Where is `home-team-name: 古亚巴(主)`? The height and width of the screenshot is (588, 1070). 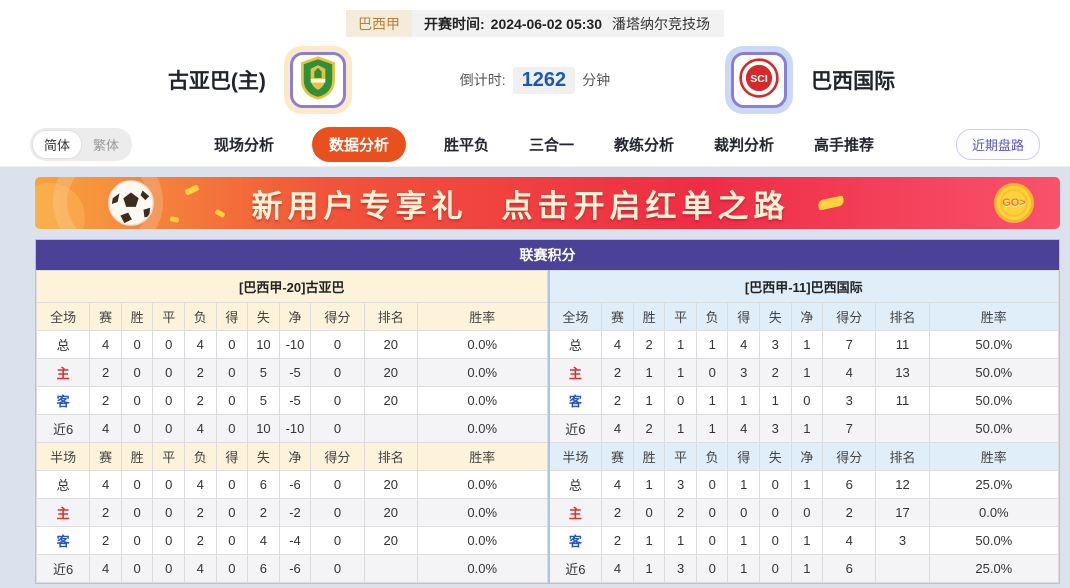 home-team-name: 古亚巴(主) is located at coordinates (216, 81).